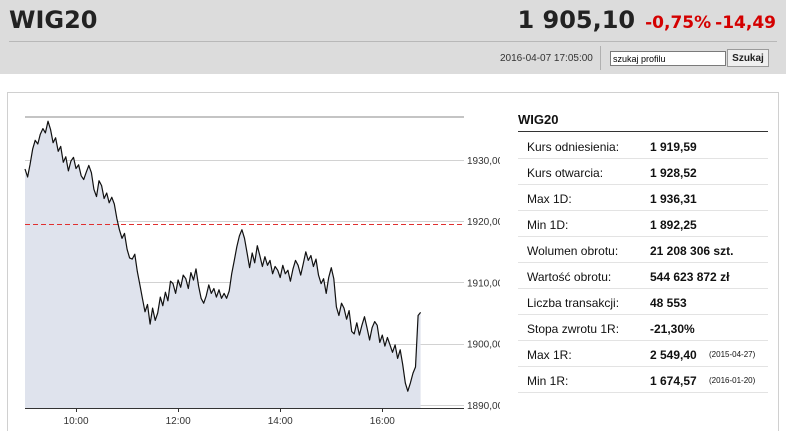  I want to click on quote-timestamp: 2016-04-07 17:05:00, so click(546, 58).